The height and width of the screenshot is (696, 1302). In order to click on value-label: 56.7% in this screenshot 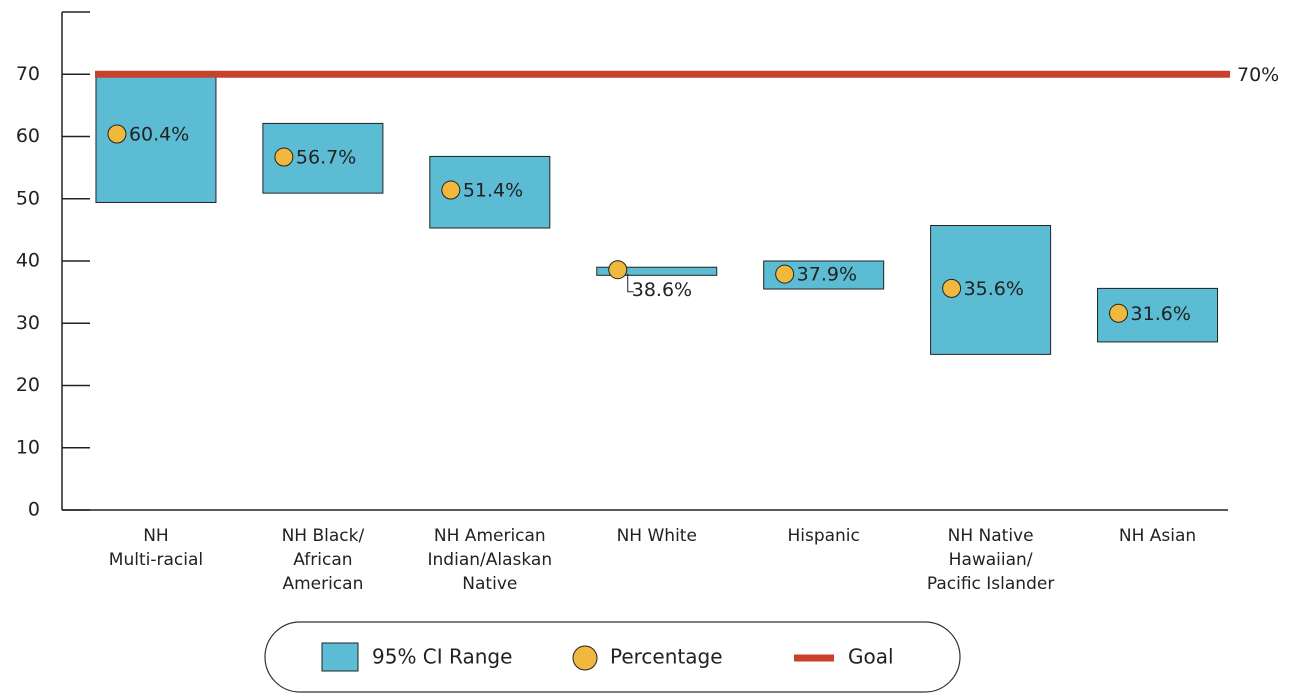, I will do `click(326, 158)`.